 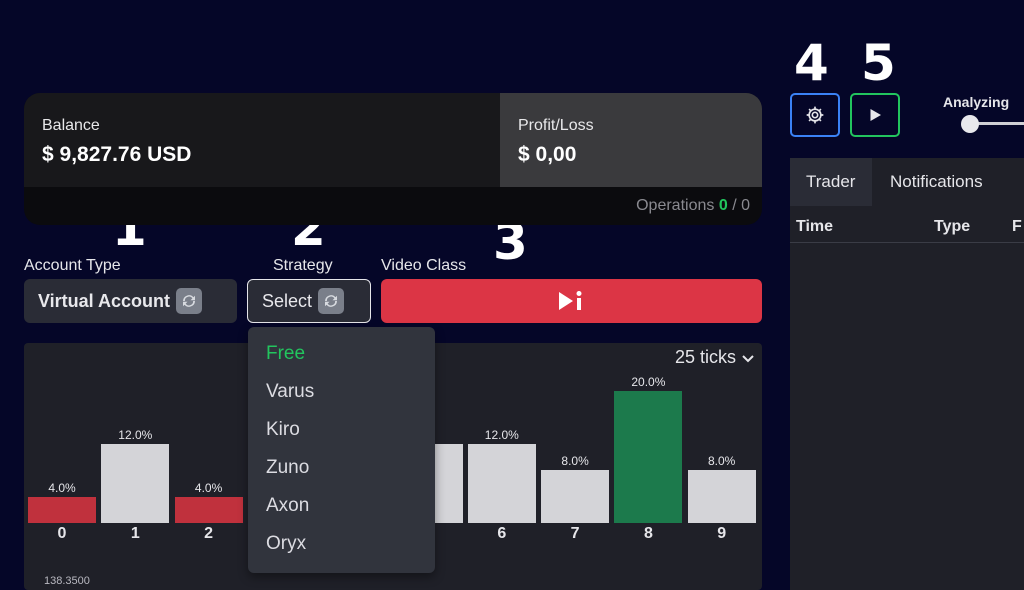 What do you see at coordinates (501, 434) in the screenshot?
I see `bar-value-label-6: 12.0%` at bounding box center [501, 434].